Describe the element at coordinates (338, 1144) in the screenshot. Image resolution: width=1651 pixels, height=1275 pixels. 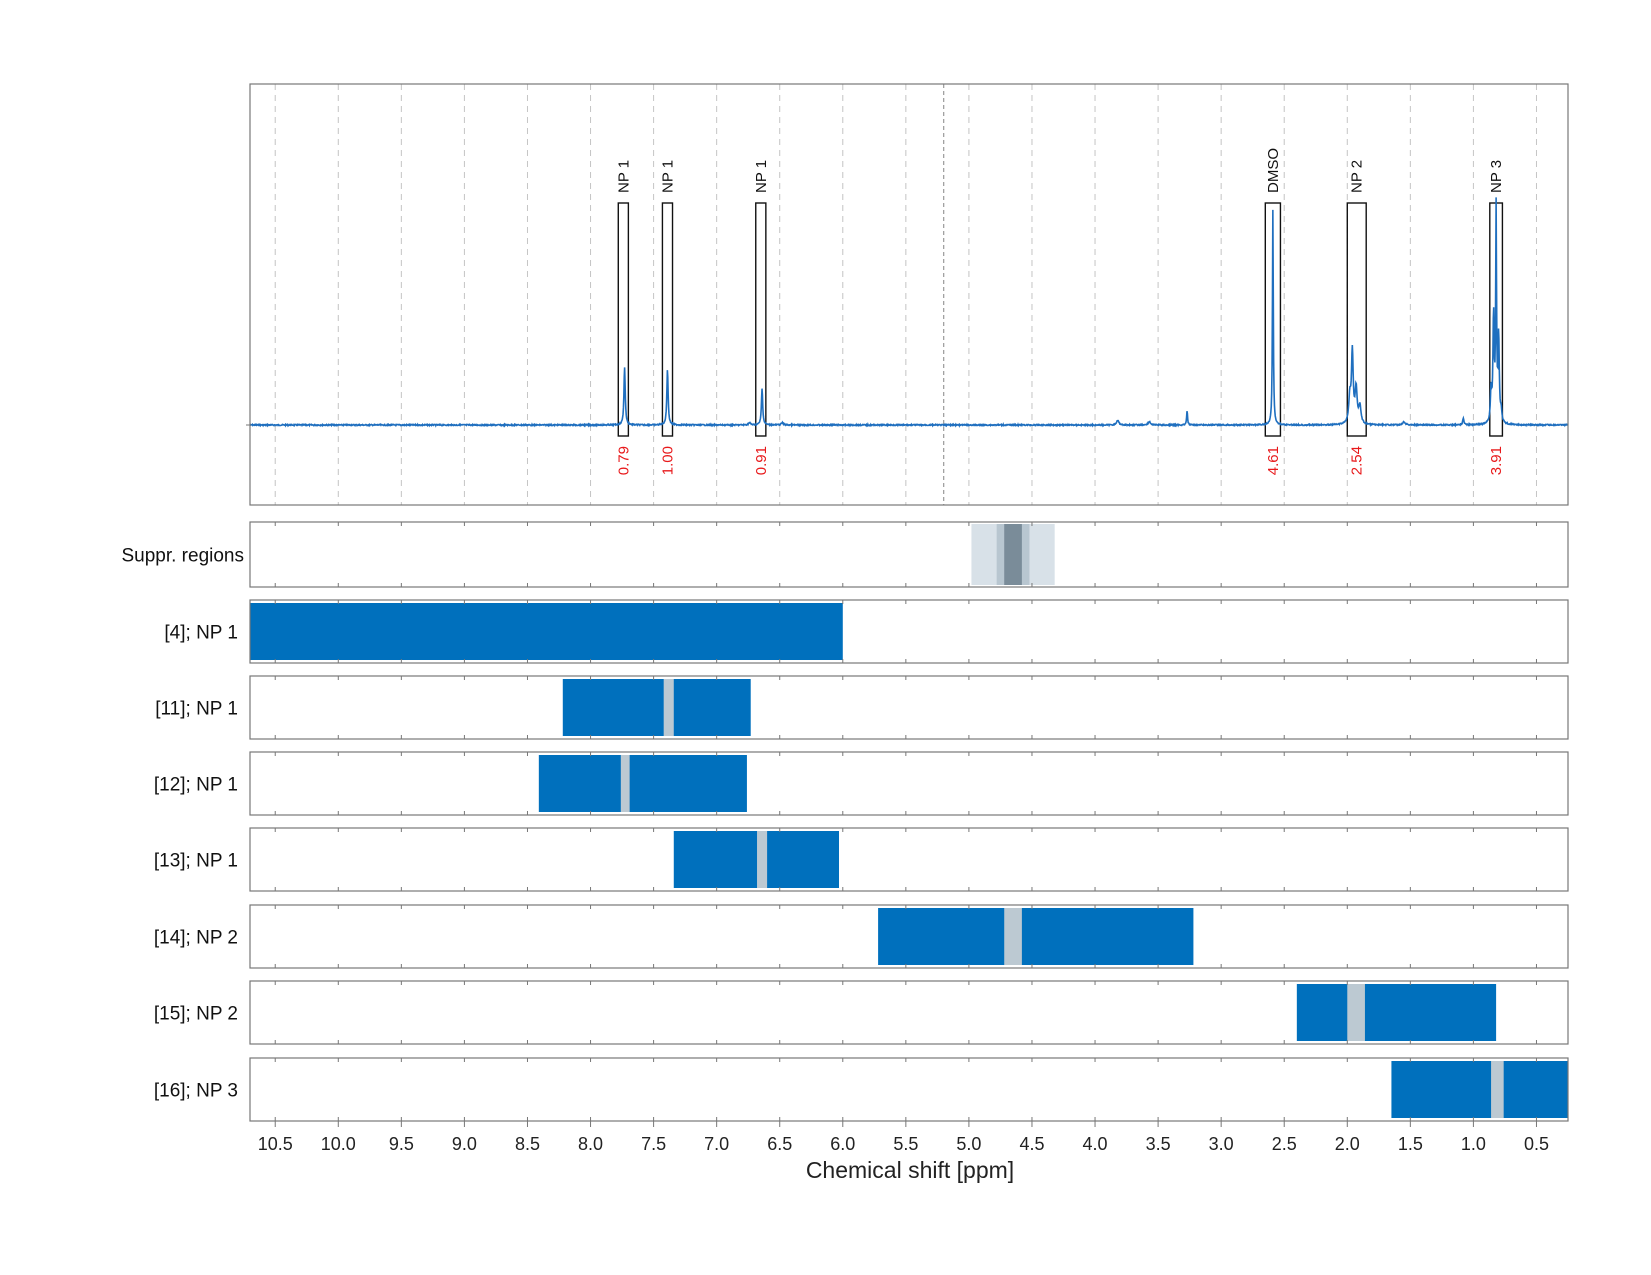
I see `x-tick-label: 10.0` at that location.